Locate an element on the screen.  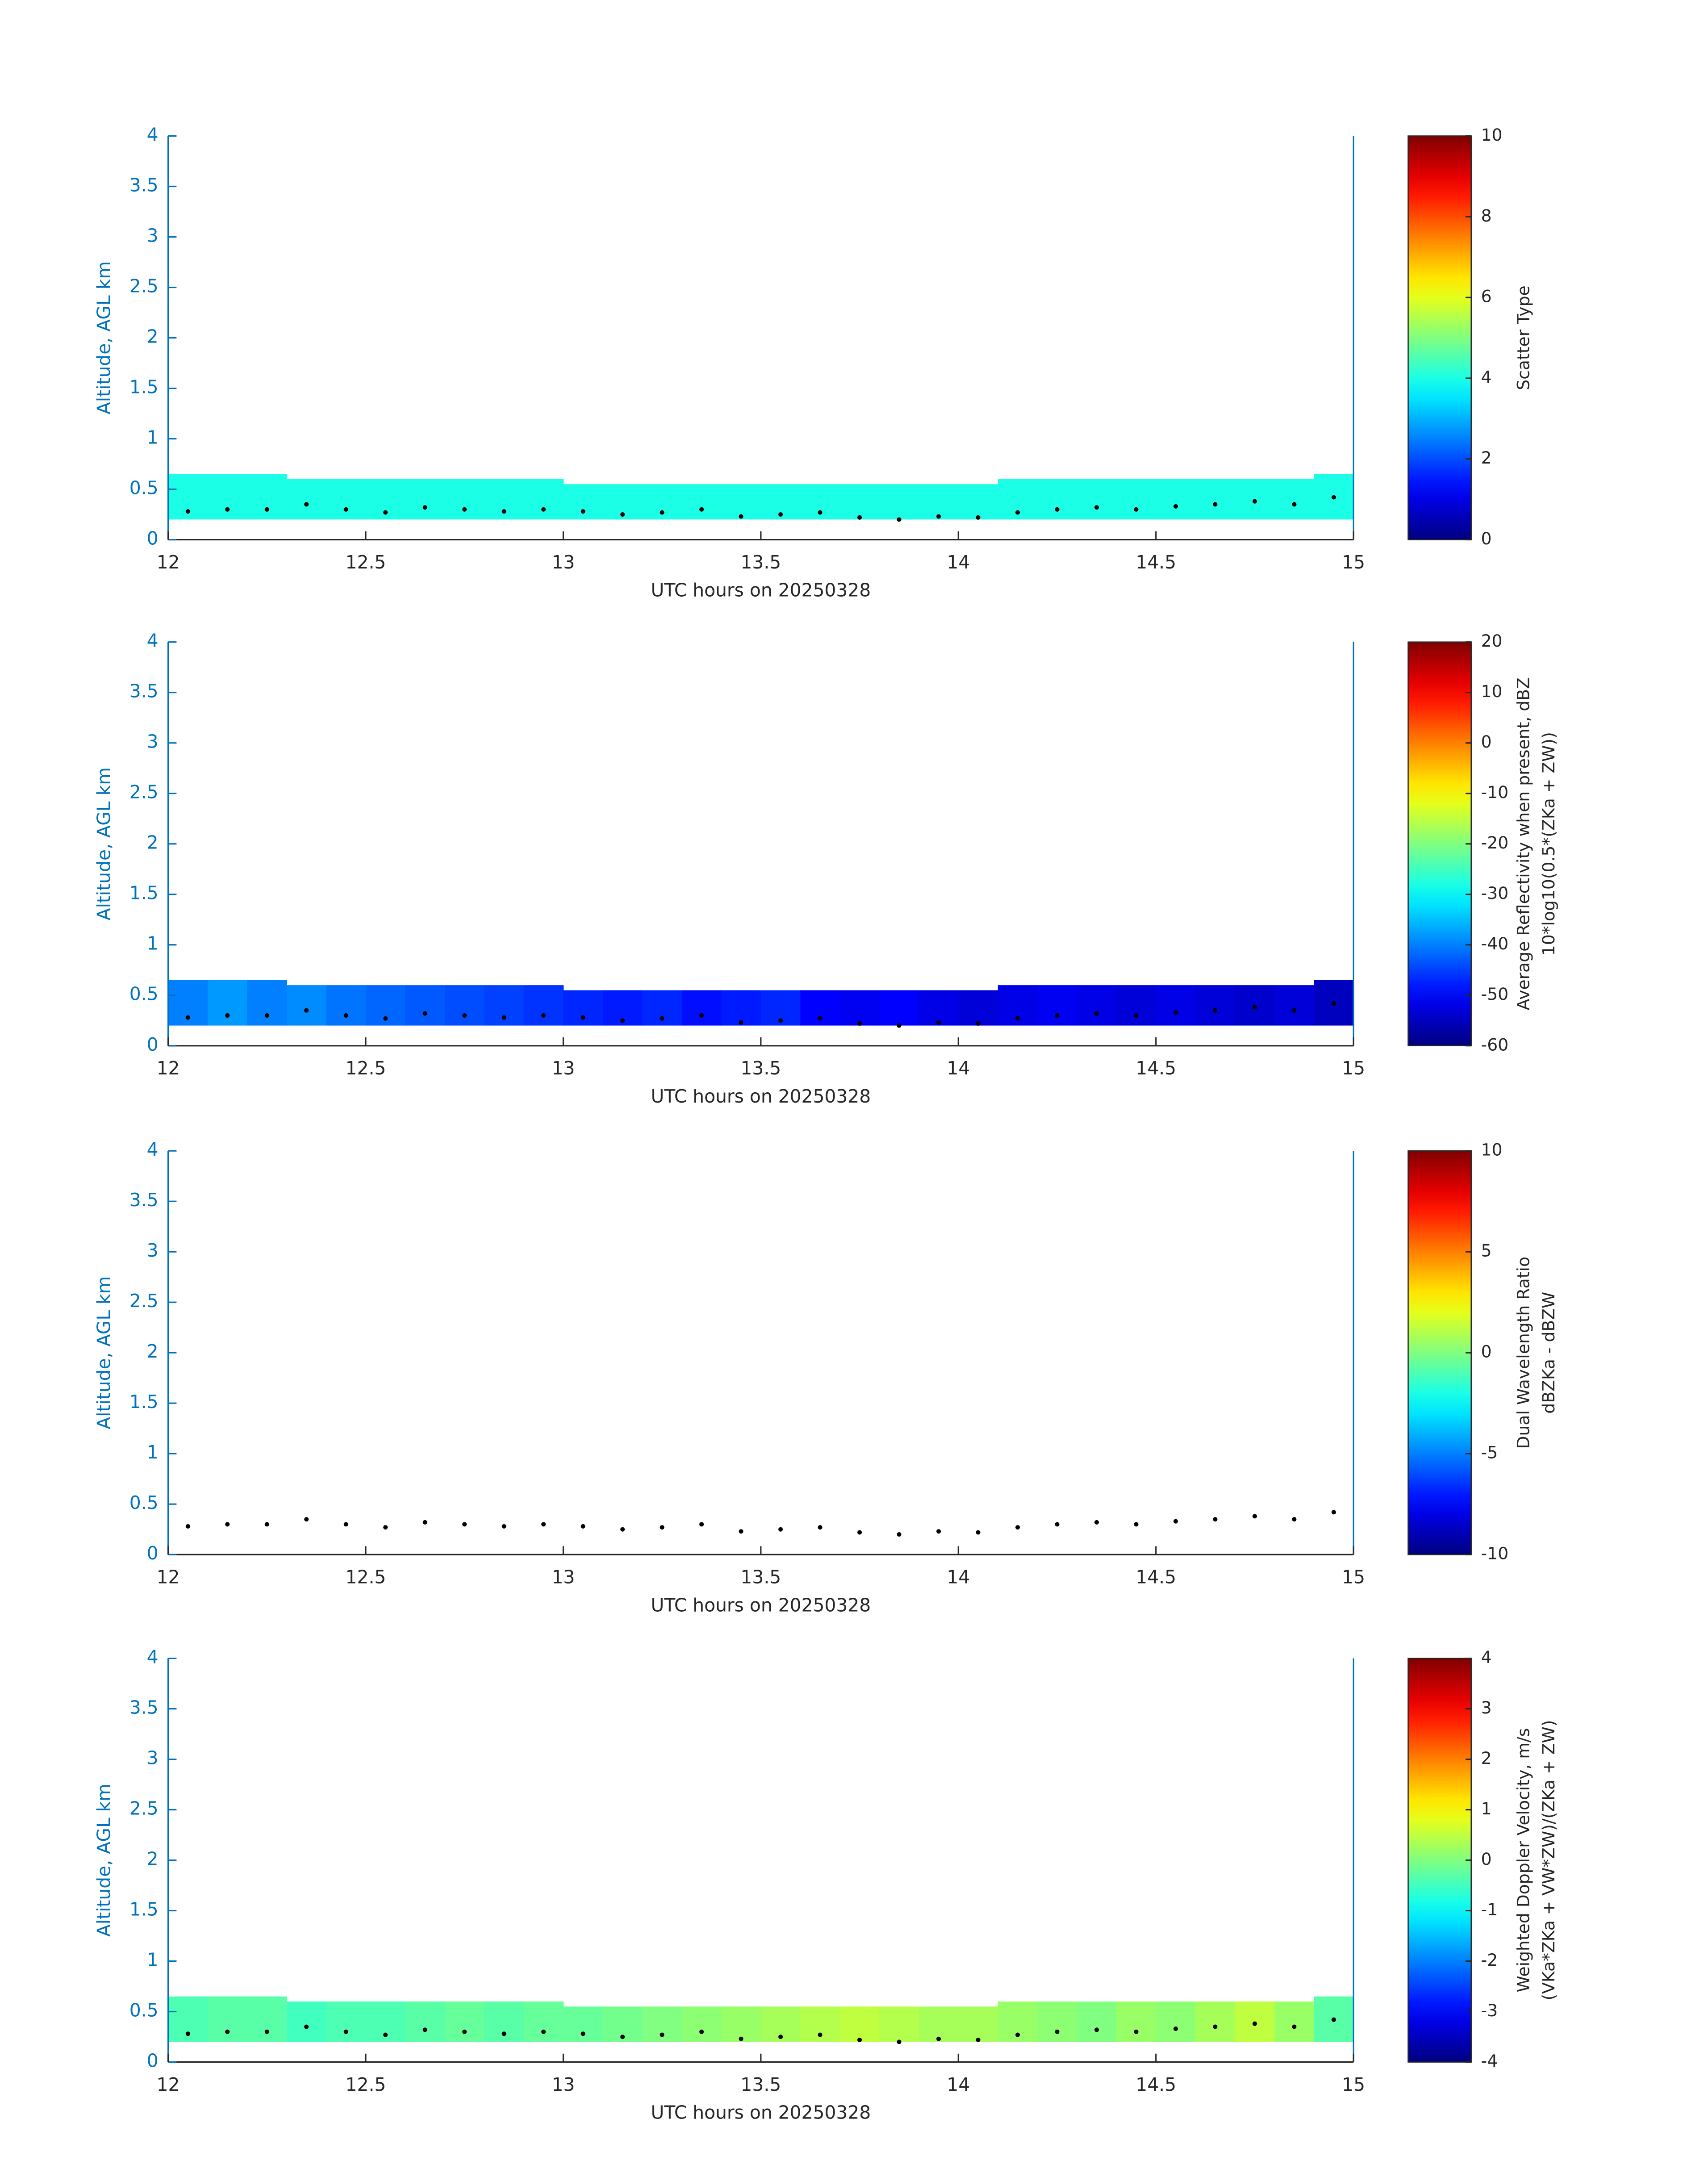
x-axis-label: UTC hours on 20250328 is located at coordinates (761, 1096).